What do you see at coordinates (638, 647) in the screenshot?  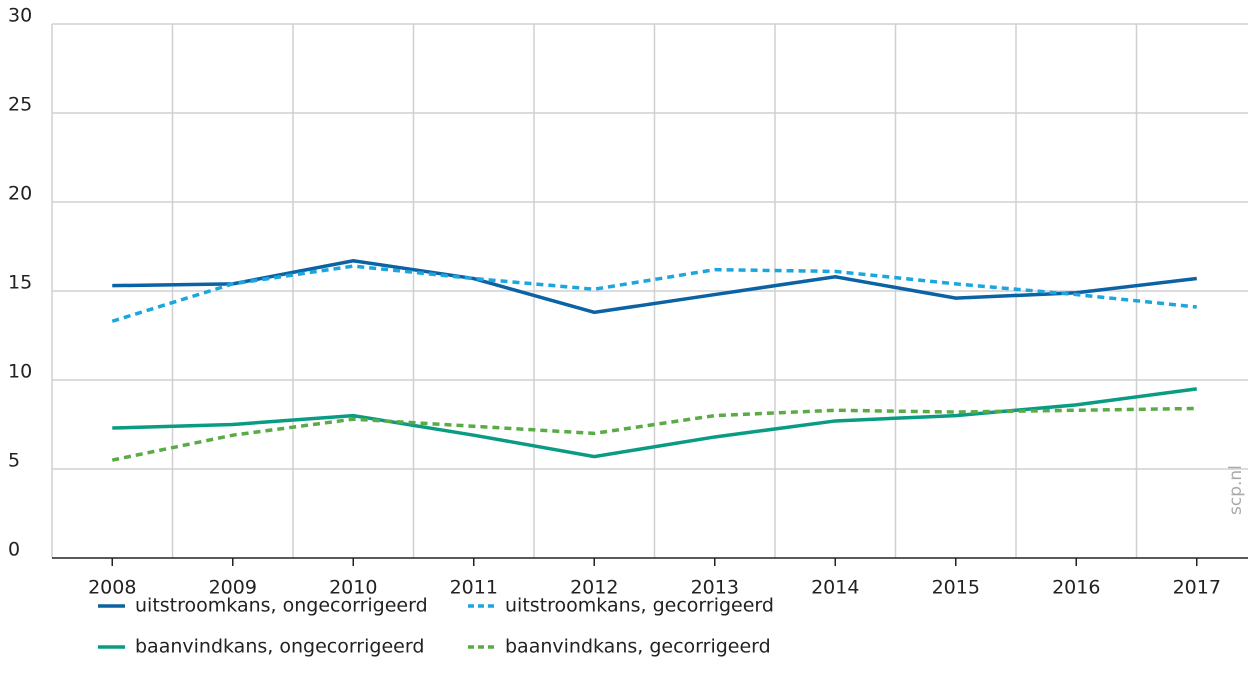 I see `legend-label: baanvindkans, gecorrigeerd` at bounding box center [638, 647].